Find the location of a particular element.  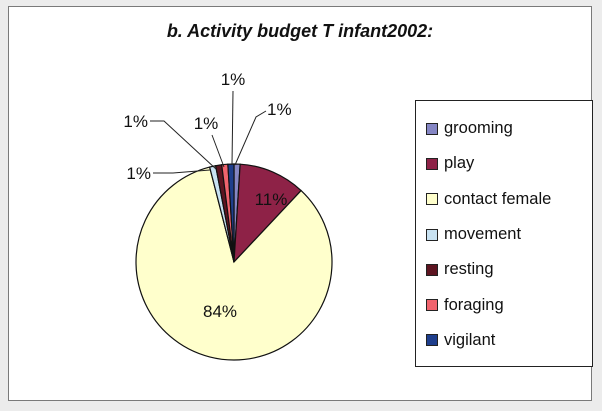

data-label-resting: 1% is located at coordinates (135, 121).